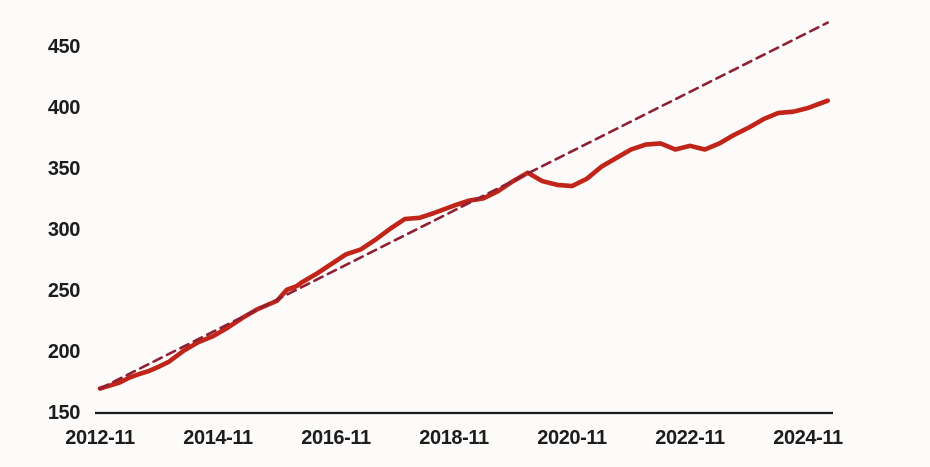 Image resolution: width=930 pixels, height=467 pixels. Describe the element at coordinates (218, 438) in the screenshot. I see `x-tick-label: 2014-11` at that location.